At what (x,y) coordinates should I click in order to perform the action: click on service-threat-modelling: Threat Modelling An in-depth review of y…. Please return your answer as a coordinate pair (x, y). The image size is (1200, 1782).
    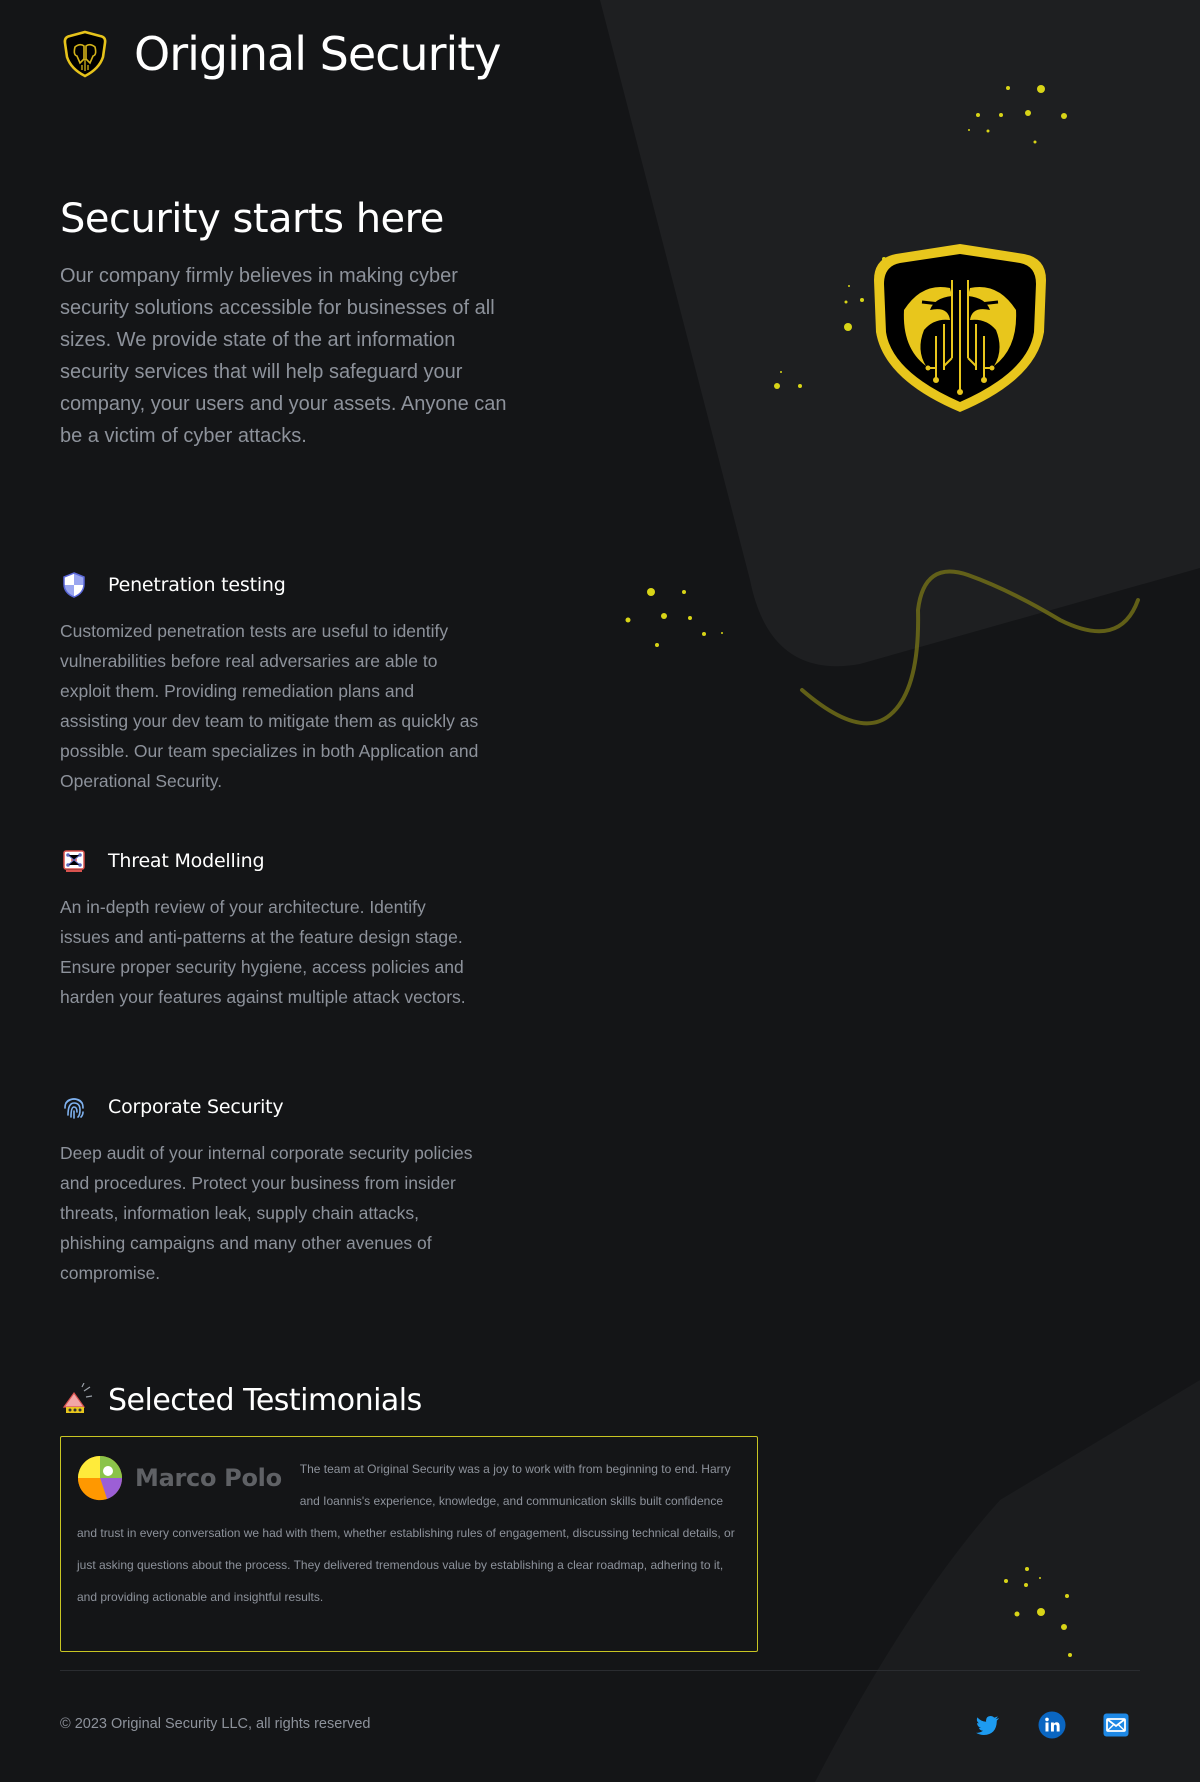
    Looking at the image, I should click on (270, 928).